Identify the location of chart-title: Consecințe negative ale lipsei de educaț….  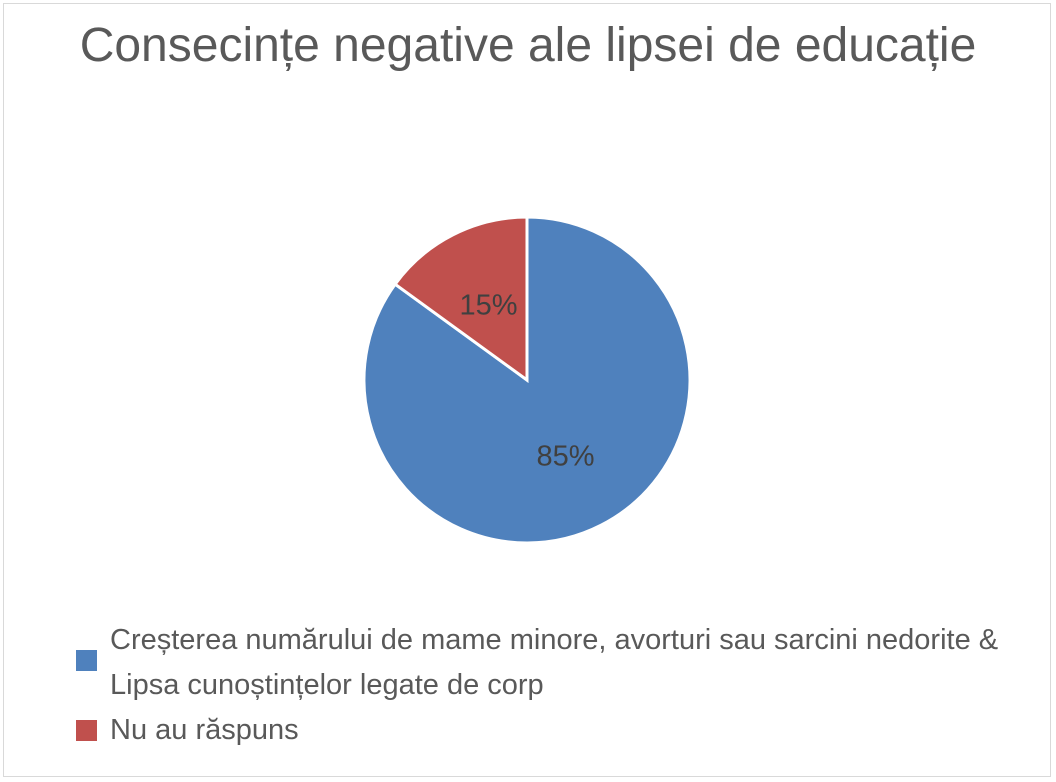
(528, 45).